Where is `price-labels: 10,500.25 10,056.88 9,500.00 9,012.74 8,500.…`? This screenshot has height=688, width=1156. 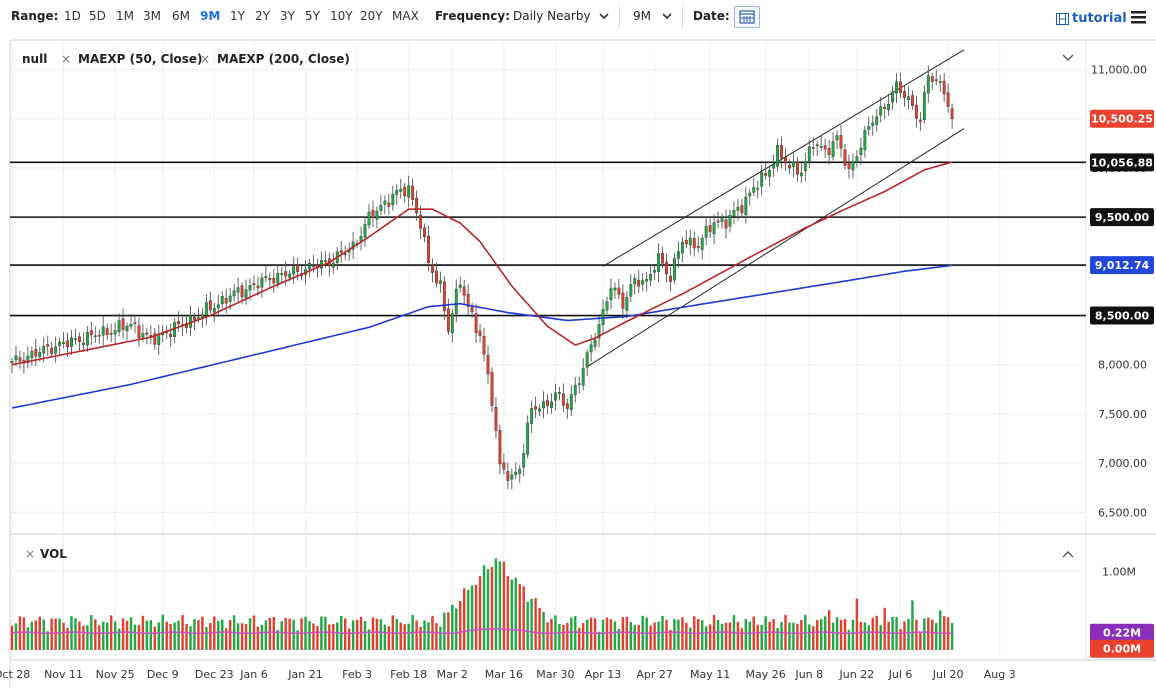
price-labels: 10,500.25 10,056.88 9,500.00 9,012.74 8,500.… is located at coordinates (1122, 383).